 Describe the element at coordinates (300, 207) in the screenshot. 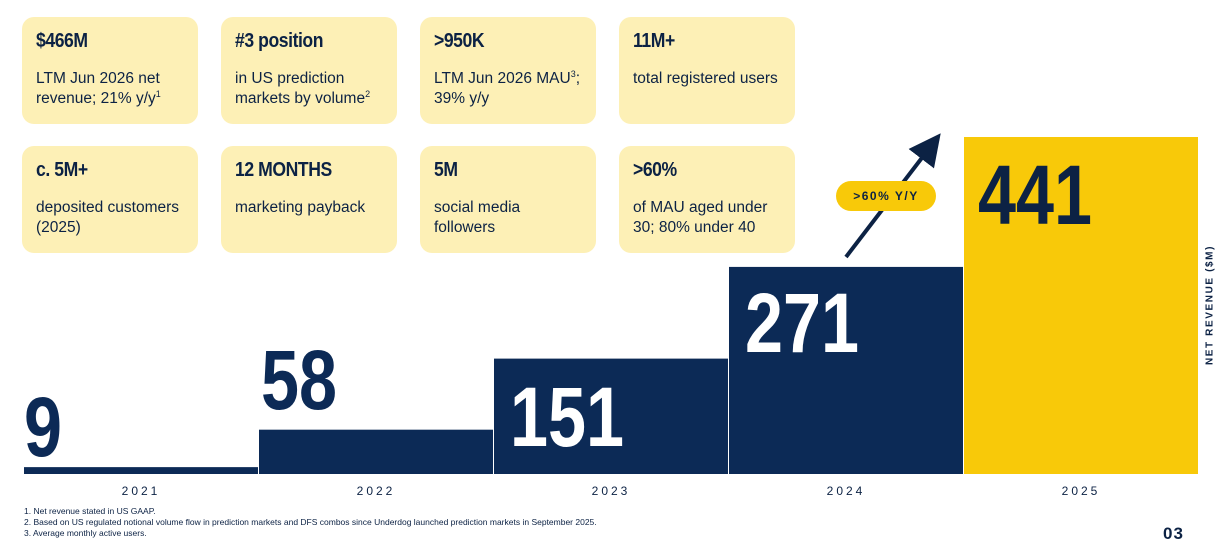

I see `kpi-description: marketing payback` at that location.